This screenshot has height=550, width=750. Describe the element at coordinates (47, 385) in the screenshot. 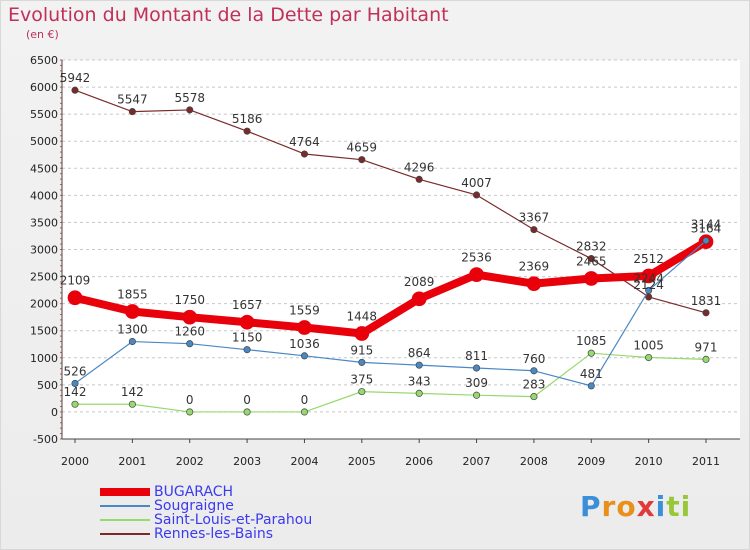

I see `y-tick-label: 500` at that location.